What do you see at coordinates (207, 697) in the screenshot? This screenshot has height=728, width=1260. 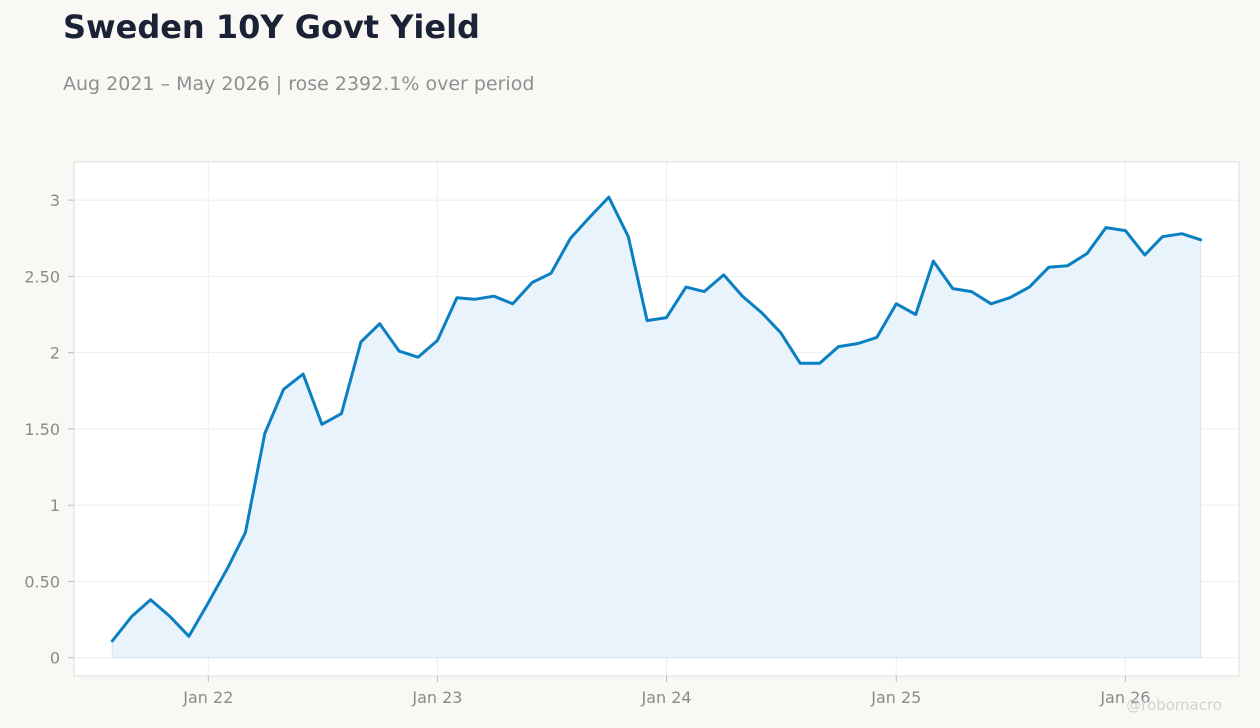 I see `x-tick-label: Jan 22` at bounding box center [207, 697].